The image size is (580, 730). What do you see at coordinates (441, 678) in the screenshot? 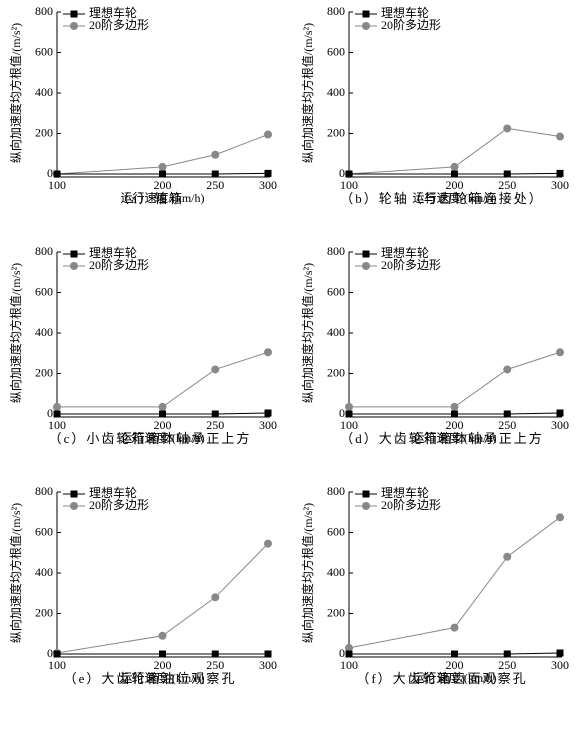
I see `caption: （f）大齿轮箱齿面观察孔` at bounding box center [441, 678].